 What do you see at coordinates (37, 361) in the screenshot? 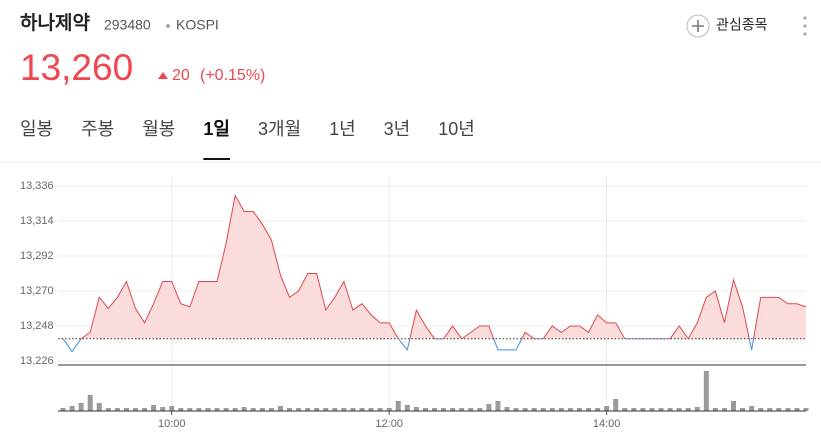
I see `y-tick-label: 13,226` at bounding box center [37, 361].